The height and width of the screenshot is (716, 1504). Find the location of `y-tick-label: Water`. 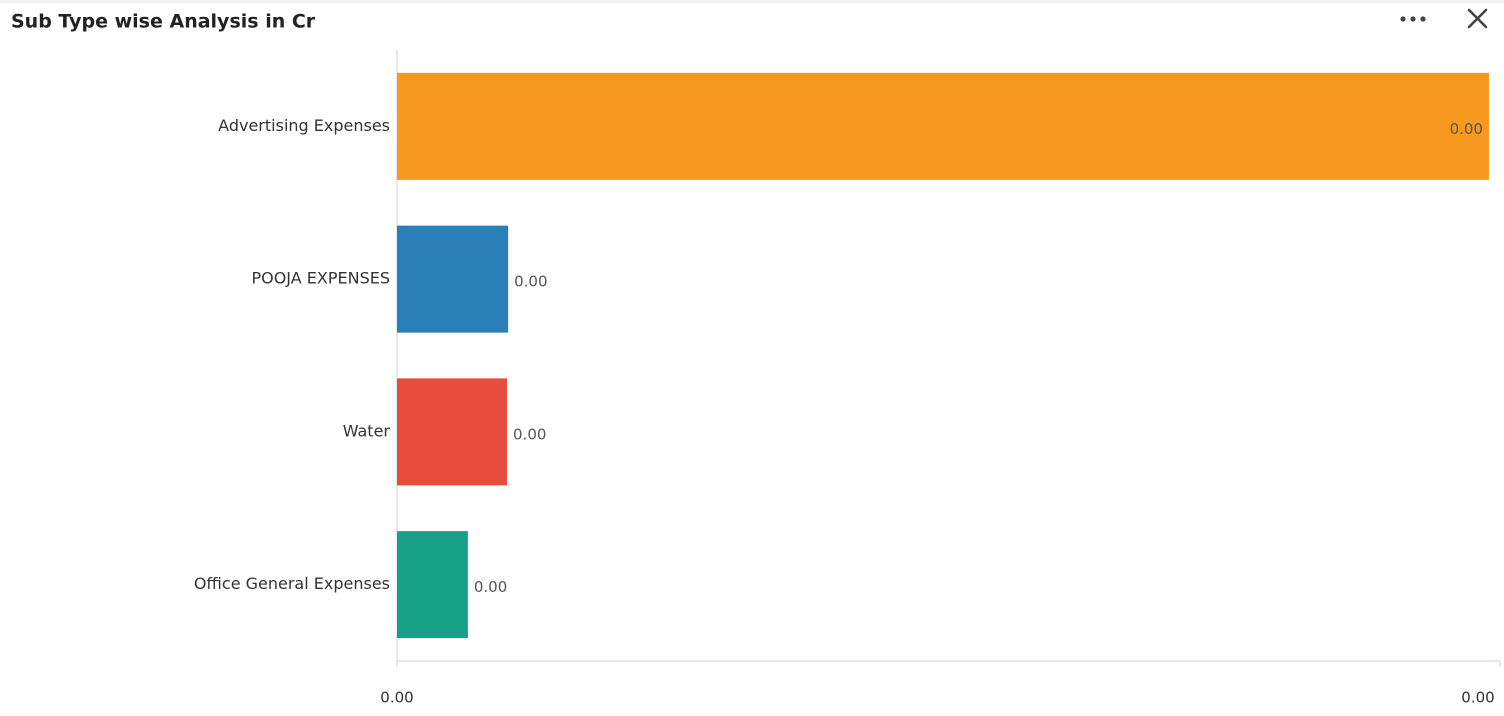

y-tick-label: Water is located at coordinates (367, 430).